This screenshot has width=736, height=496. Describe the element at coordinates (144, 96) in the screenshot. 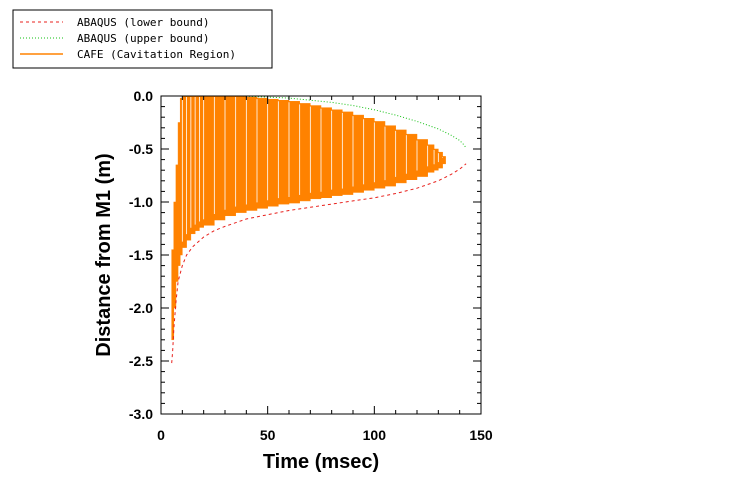

I see `y-tick-label: 0.0` at that location.